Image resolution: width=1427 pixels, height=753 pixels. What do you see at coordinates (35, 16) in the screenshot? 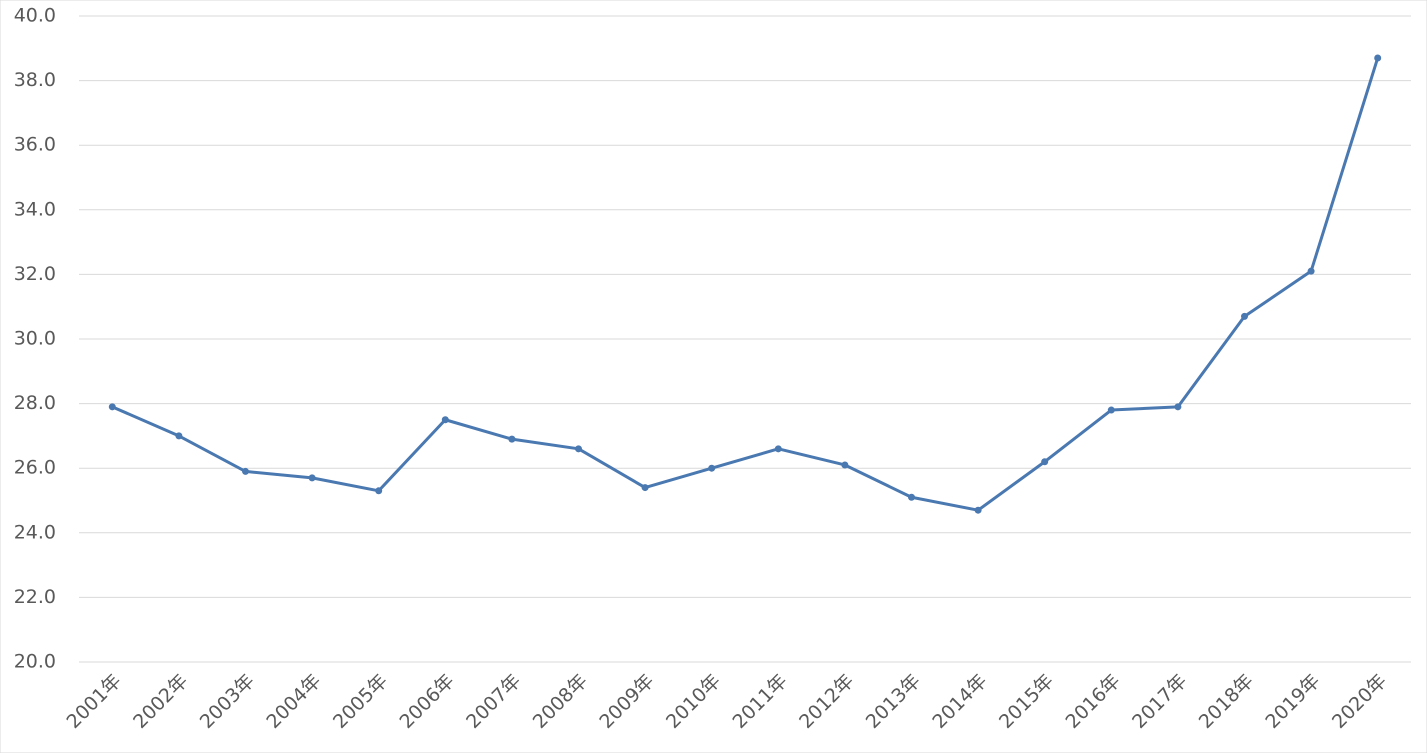
I see `y-tick-label: 40.0` at bounding box center [35, 16].